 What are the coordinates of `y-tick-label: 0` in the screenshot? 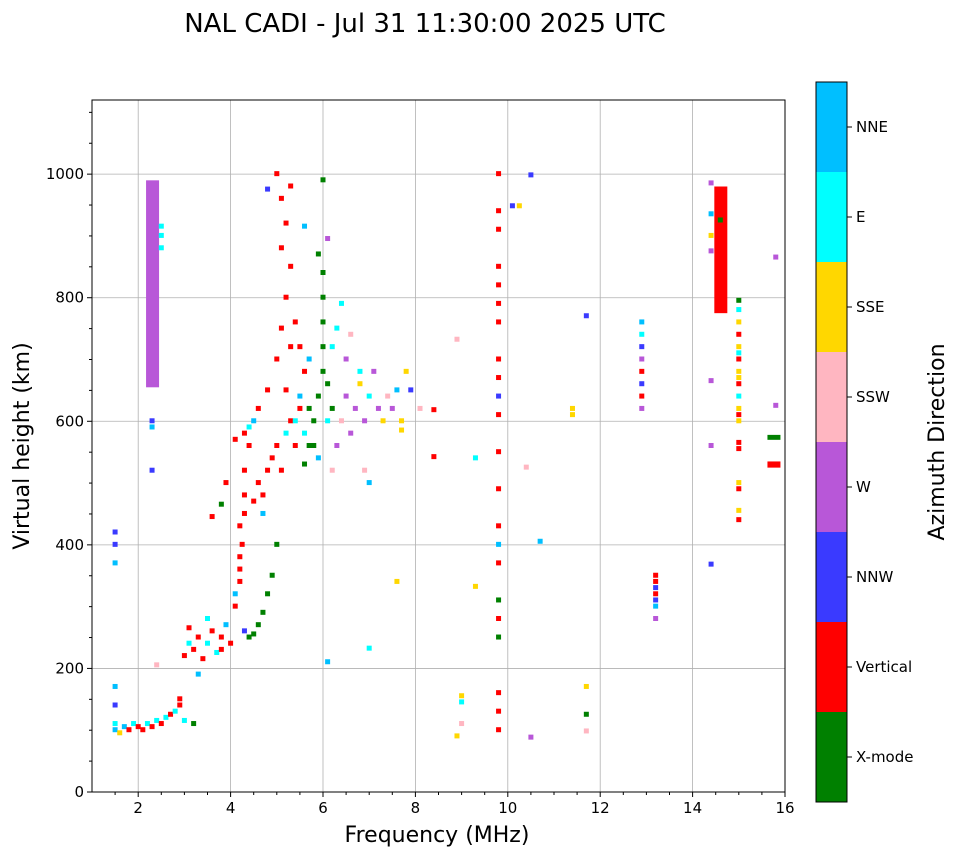 It's located at (79, 792).